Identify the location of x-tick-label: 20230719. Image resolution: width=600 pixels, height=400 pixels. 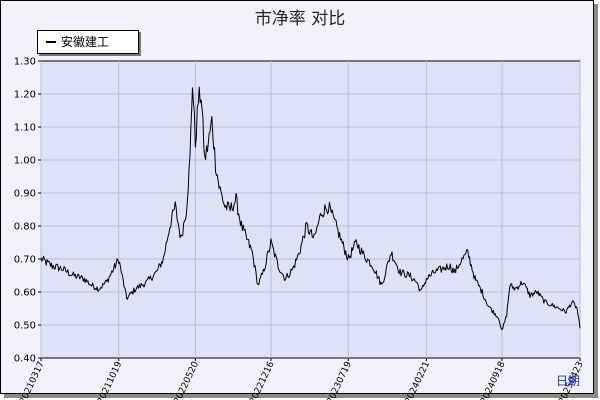
(340, 380).